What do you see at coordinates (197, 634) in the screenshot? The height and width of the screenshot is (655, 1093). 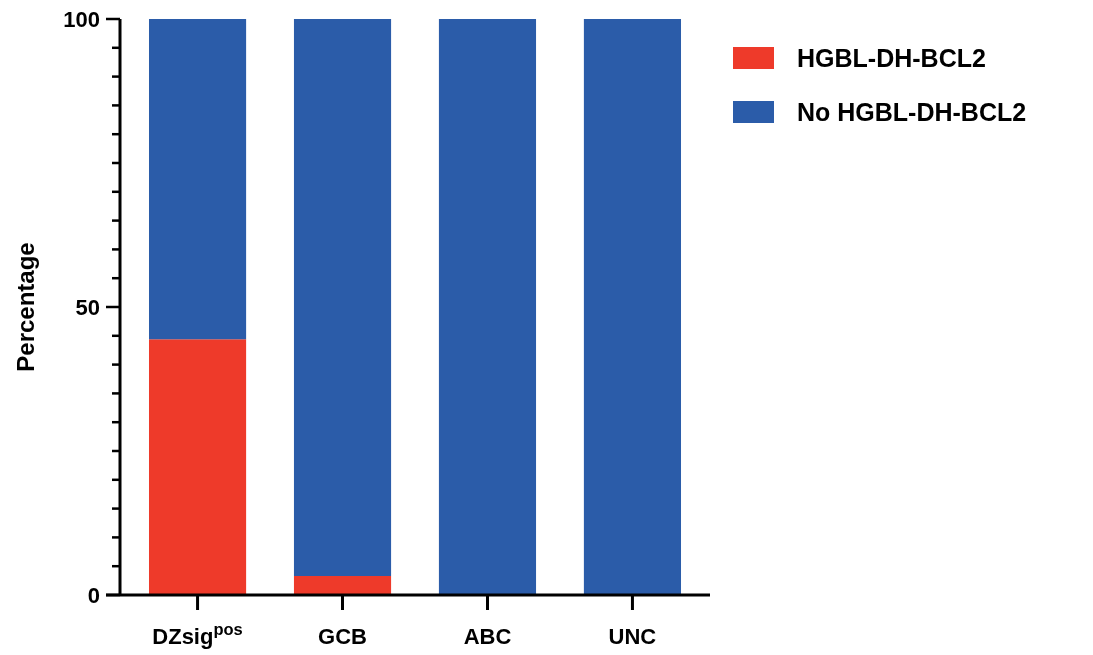 I see `x-tick-label: DZsig$^{pos}$` at bounding box center [197, 634].